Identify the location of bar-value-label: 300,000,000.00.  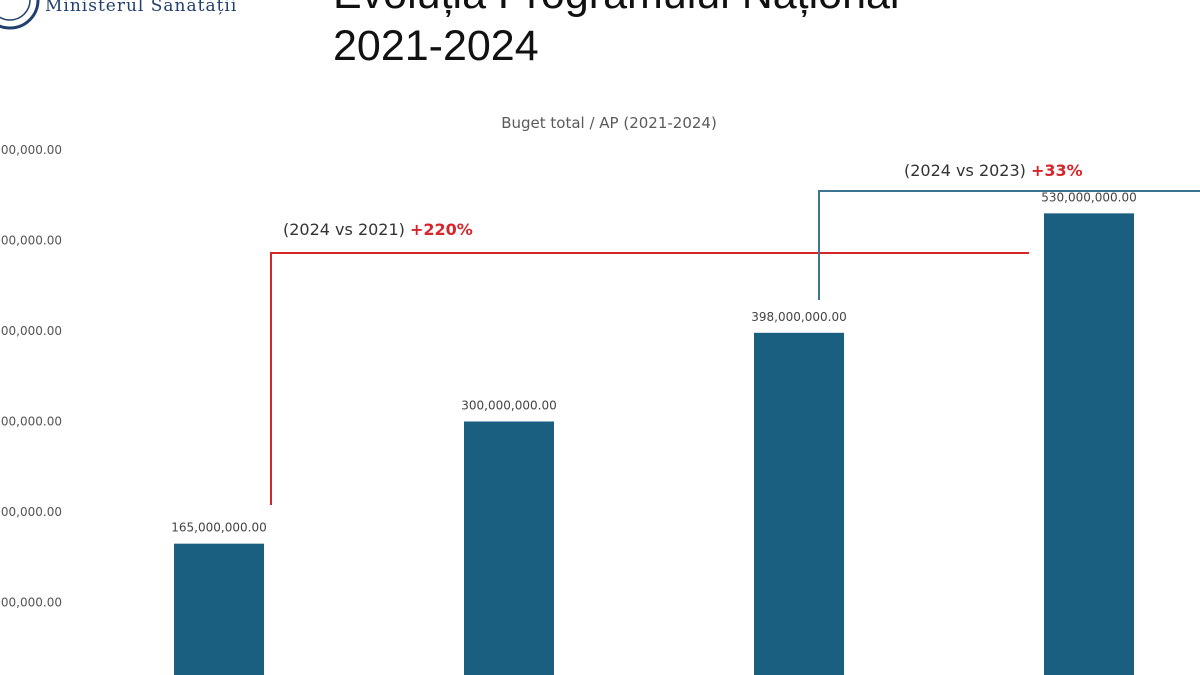
(508, 406).